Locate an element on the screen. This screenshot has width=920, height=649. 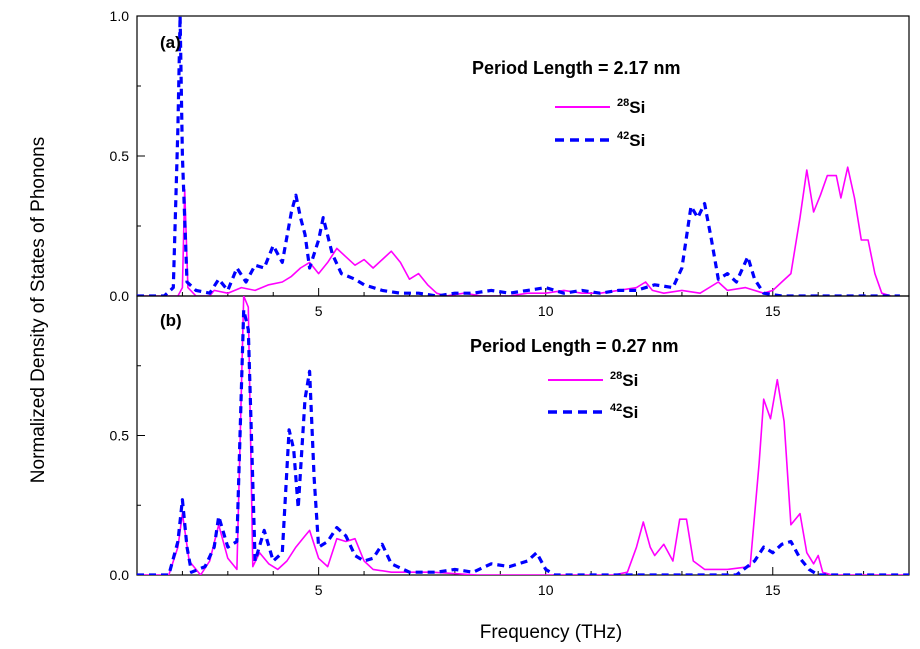
panel-a-legend-sup-28si: 28 is located at coordinates (623, 103).